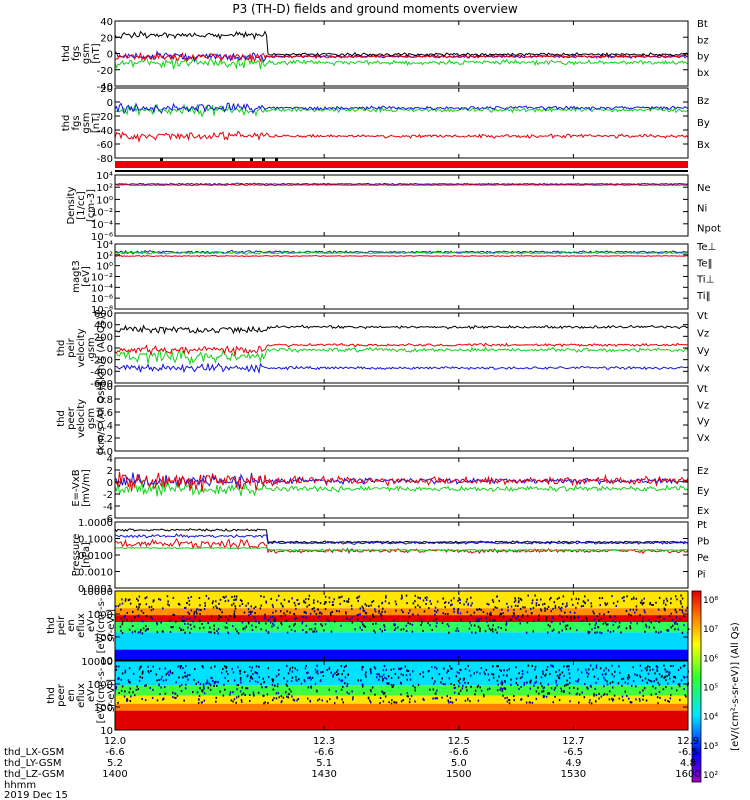  I want to click on y-axis-label: thd fgs gsm [nT], so click(81, 122).